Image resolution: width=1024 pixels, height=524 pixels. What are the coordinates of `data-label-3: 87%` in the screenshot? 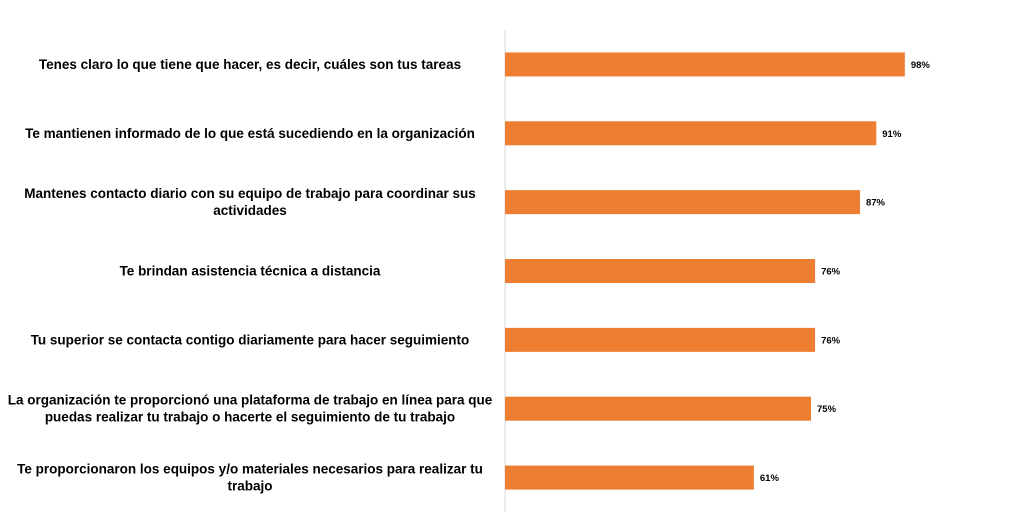 It's located at (876, 203).